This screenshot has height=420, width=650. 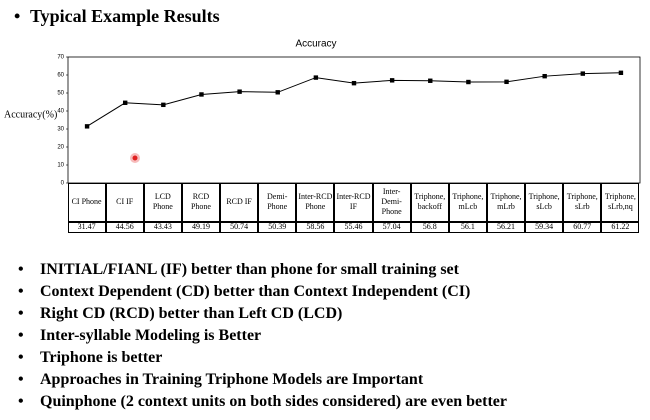 I want to click on table-header-cell: Triphone, sLrb,nq, so click(x=620, y=202).